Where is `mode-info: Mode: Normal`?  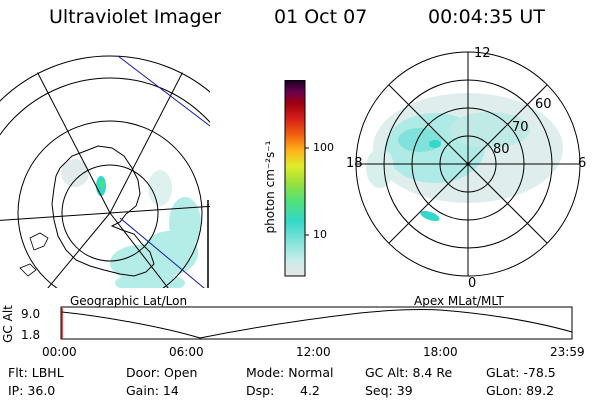
mode-info: Mode: Normal is located at coordinates (290, 372).